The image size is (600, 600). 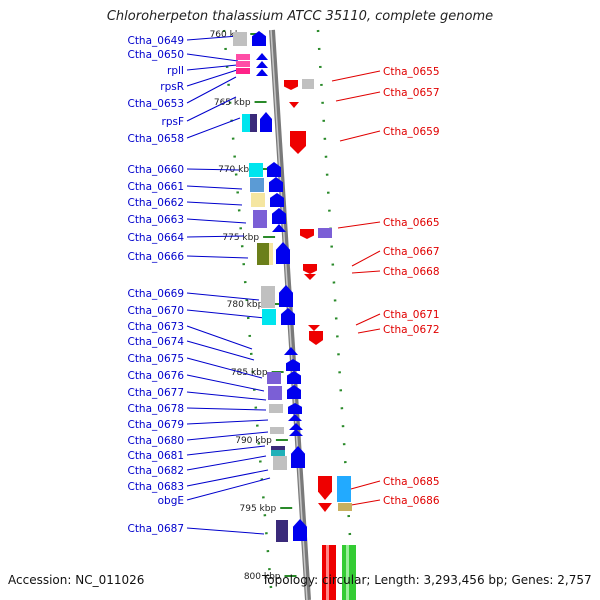 I want to click on gene-label-ctha_0676: Ctha_0676, so click(x=155, y=376).